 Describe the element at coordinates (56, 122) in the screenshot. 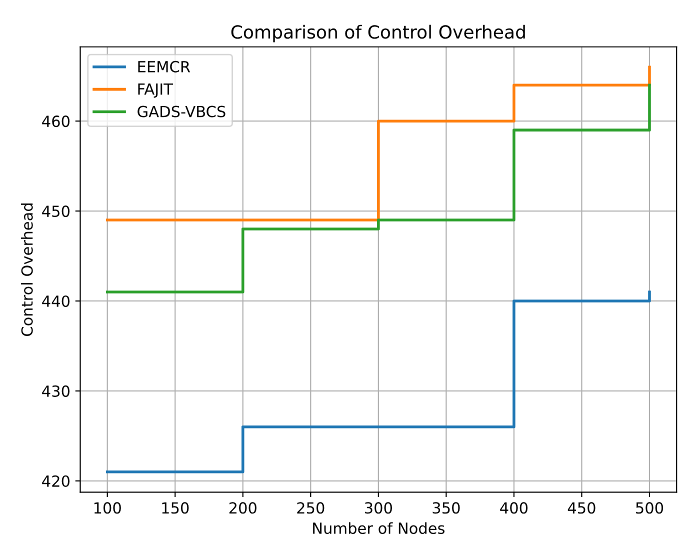

I see `y-tick-label: 460` at that location.